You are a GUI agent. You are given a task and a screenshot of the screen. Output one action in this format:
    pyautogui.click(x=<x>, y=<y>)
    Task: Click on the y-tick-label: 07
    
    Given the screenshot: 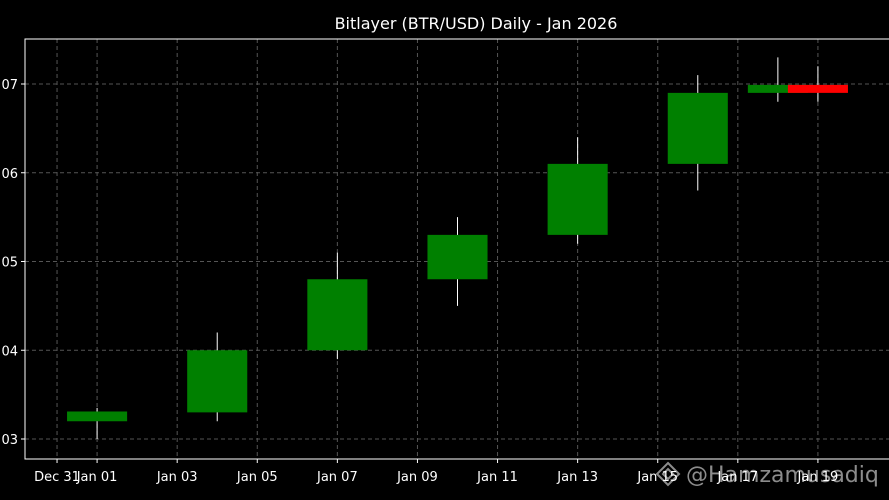 What is the action you would take?
    pyautogui.click(x=9, y=85)
    